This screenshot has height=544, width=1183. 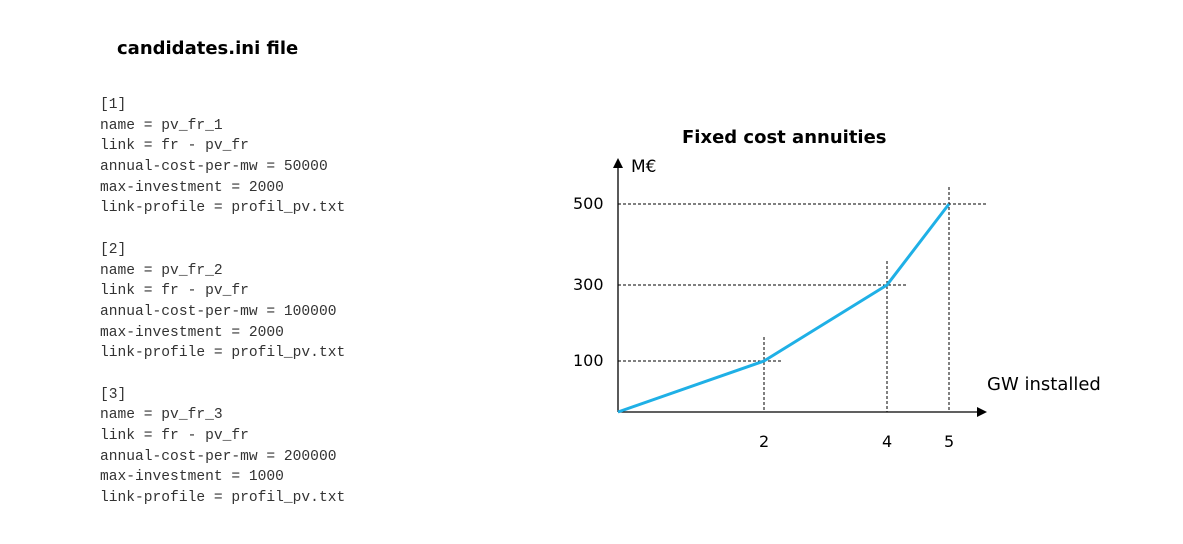 I want to click on section-header: [1], so click(x=113, y=105).